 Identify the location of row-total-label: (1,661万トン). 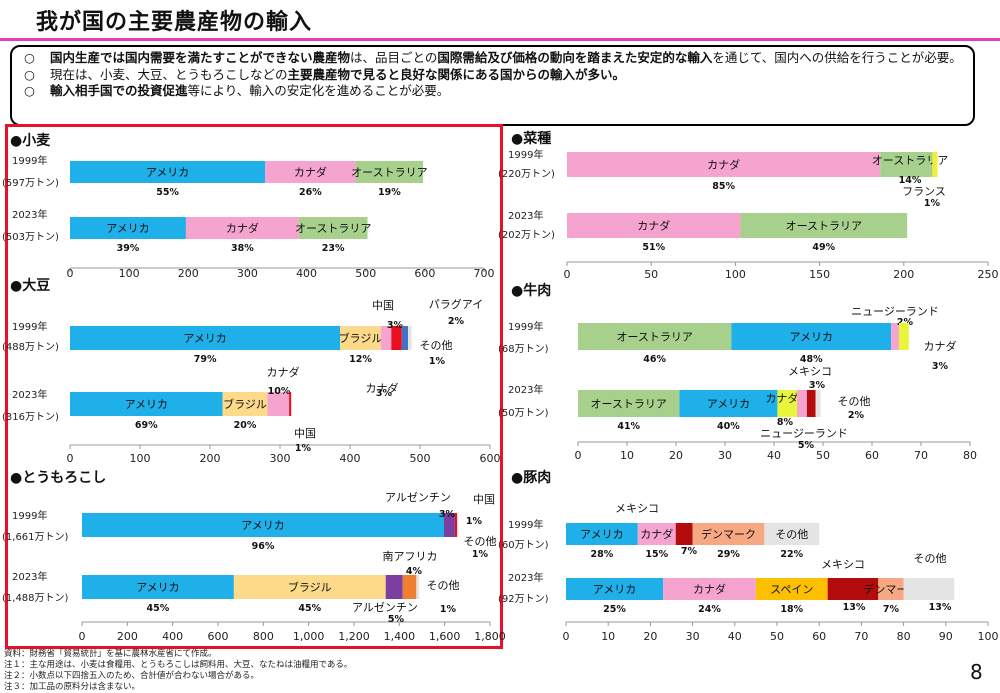
(35, 537).